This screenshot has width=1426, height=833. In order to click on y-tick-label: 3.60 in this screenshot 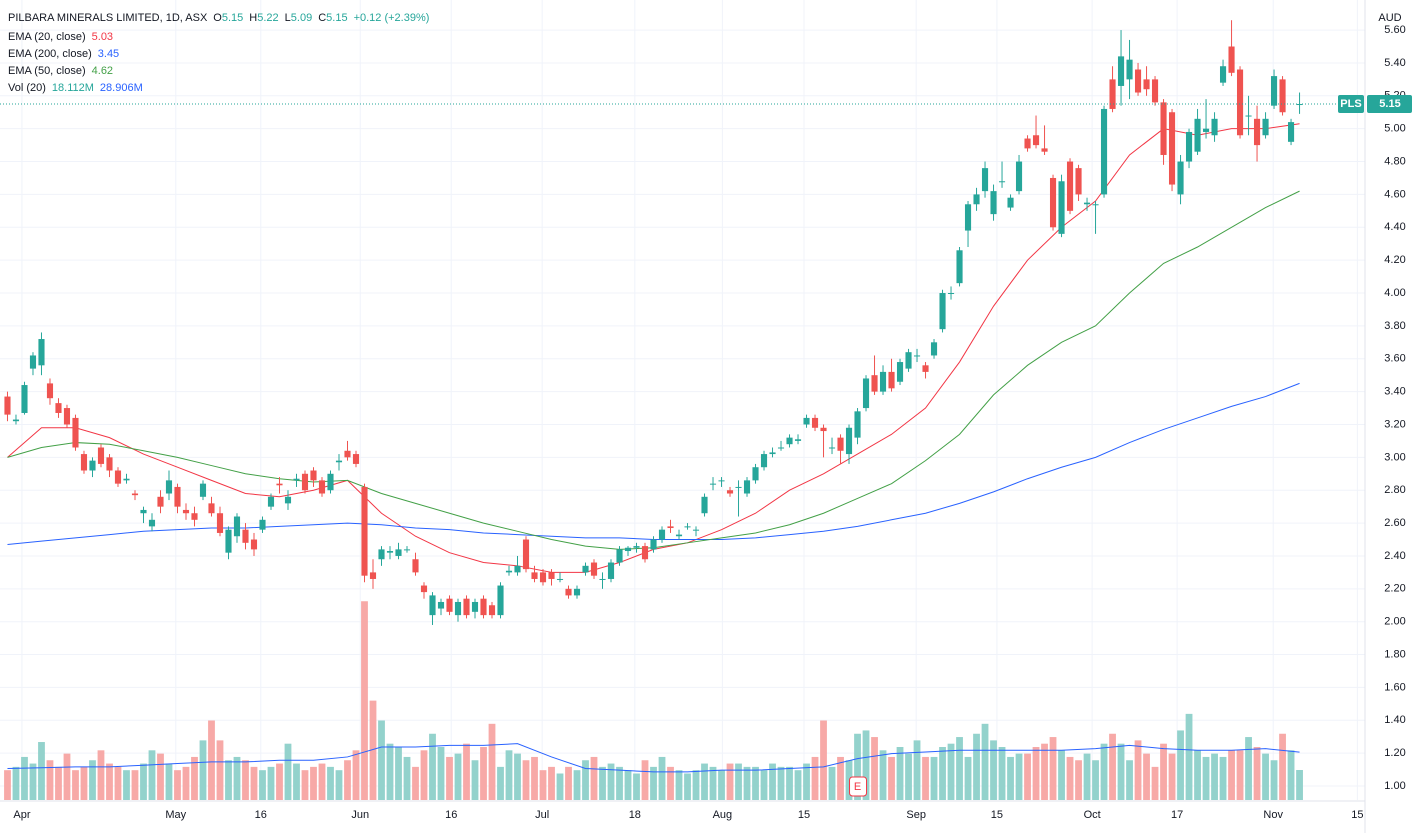, I will do `click(1394, 359)`.